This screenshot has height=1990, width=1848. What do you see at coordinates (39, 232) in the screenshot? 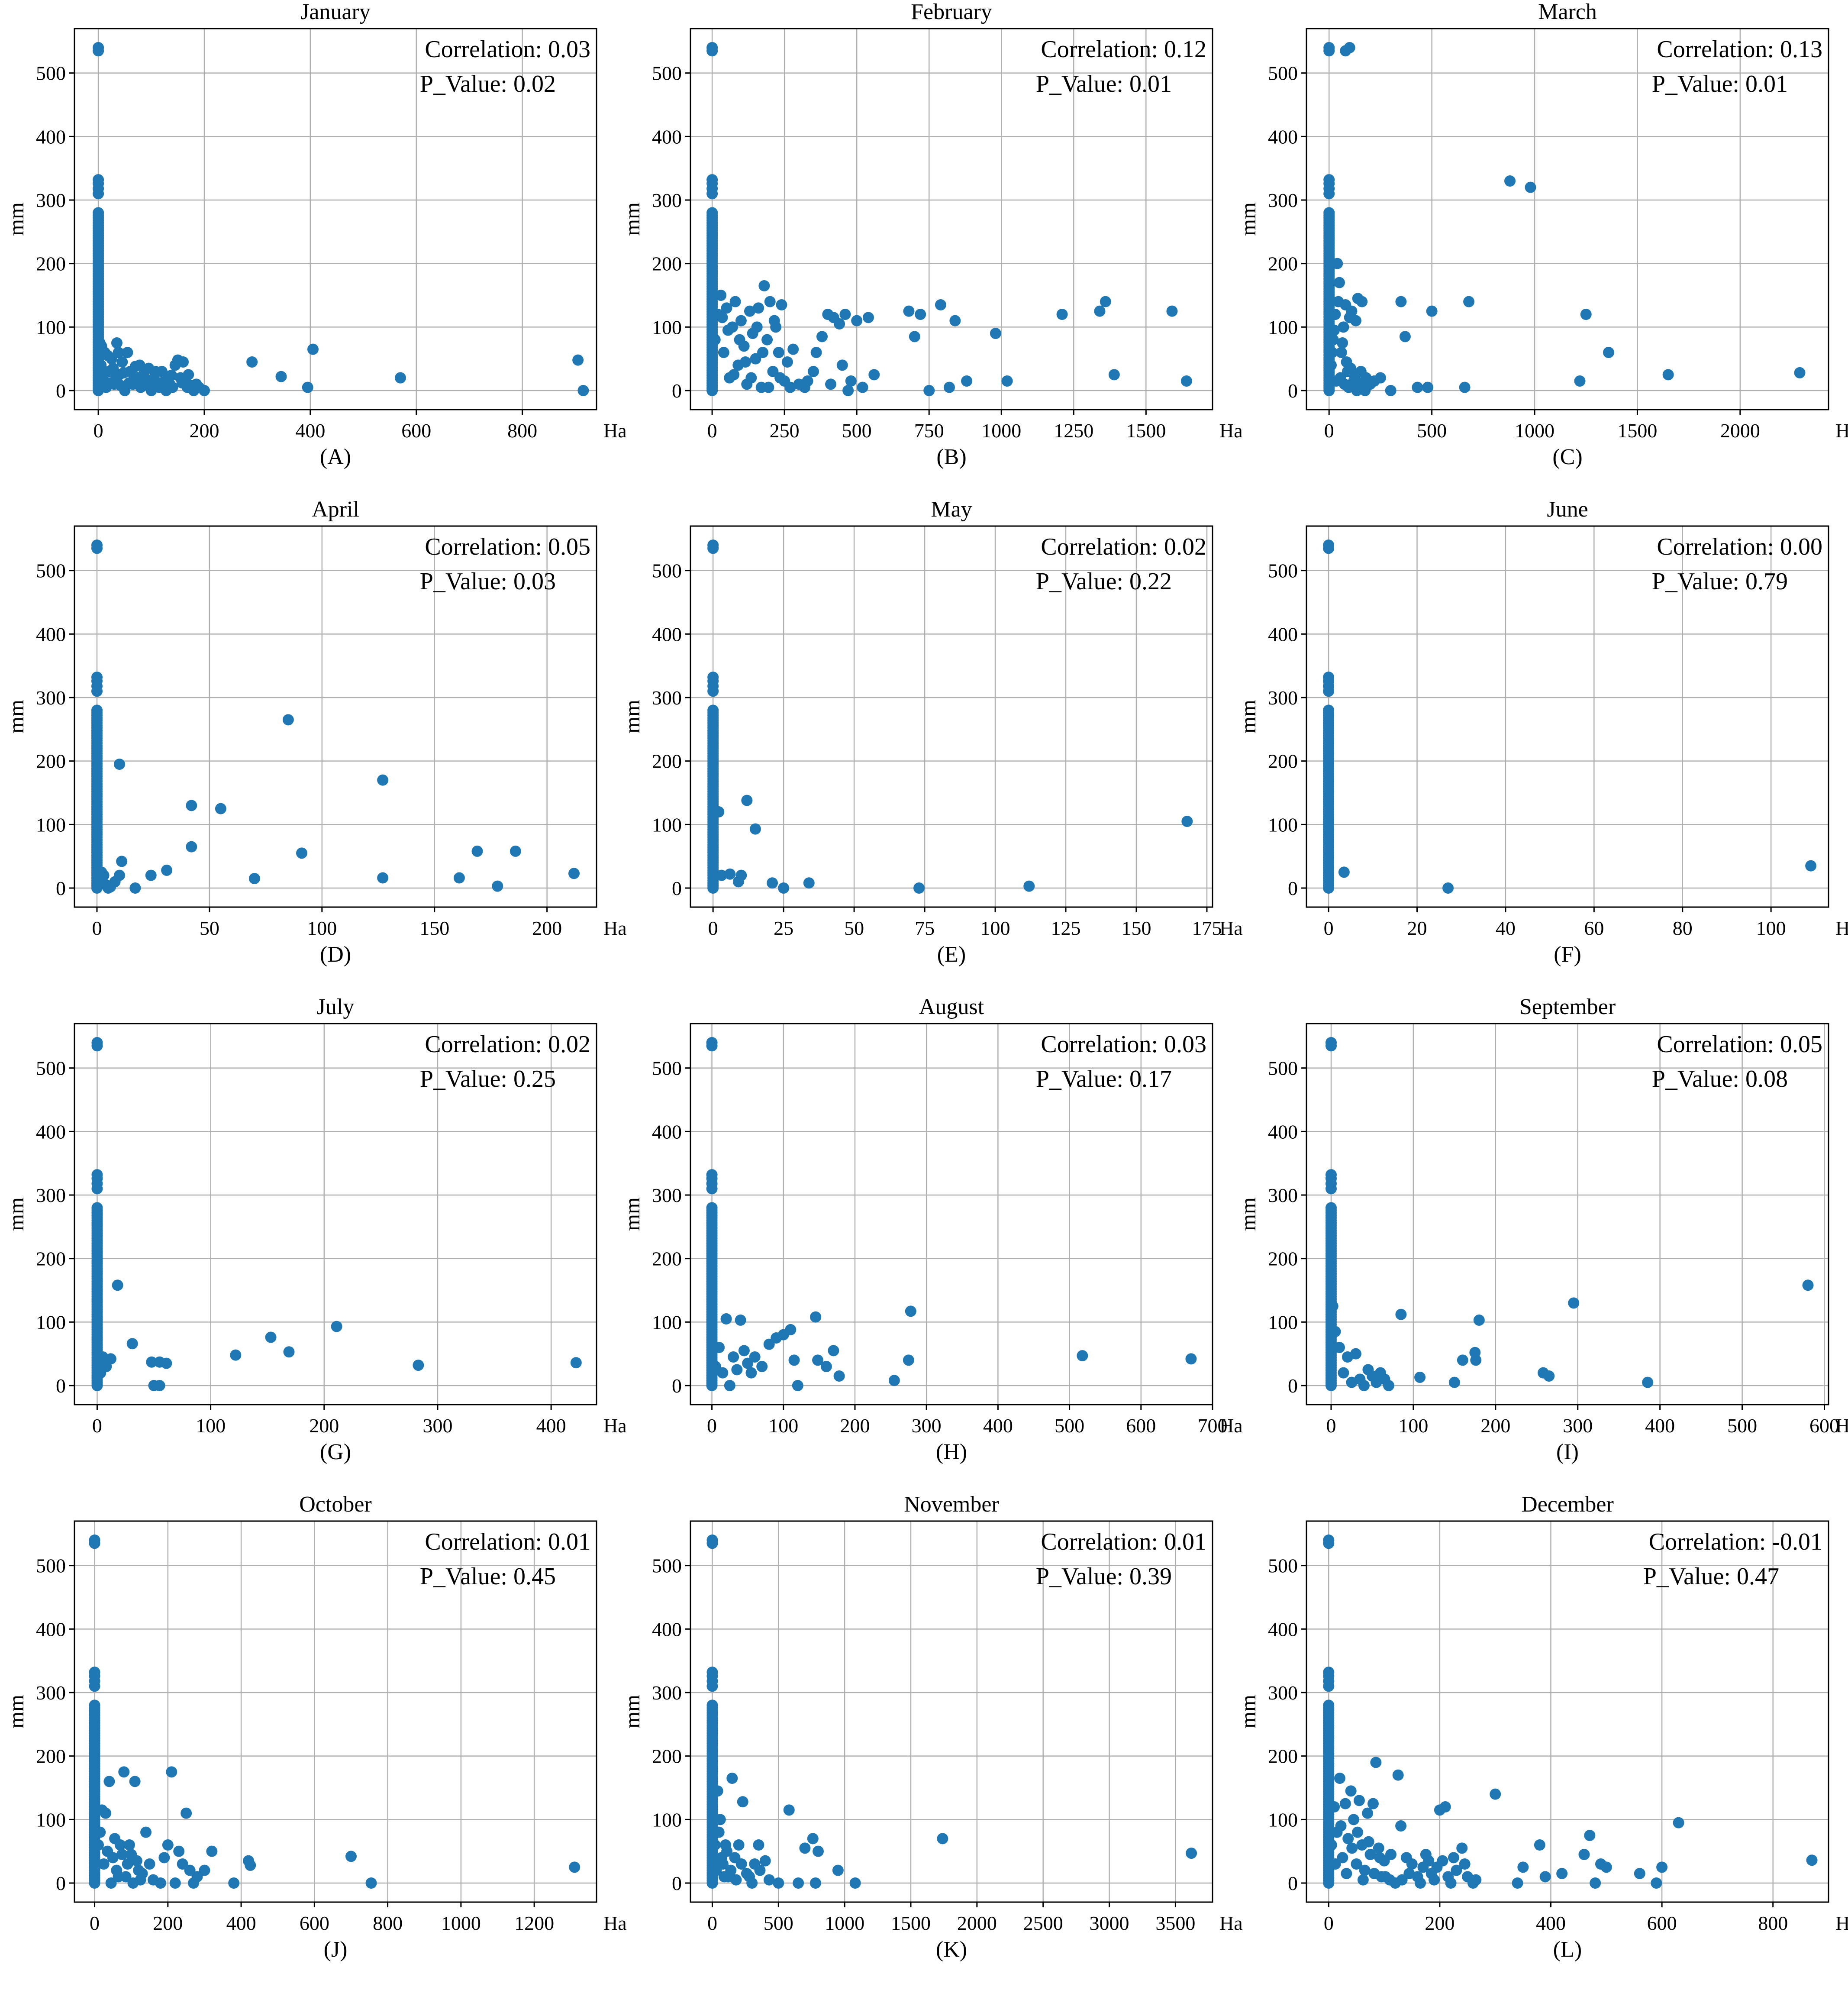
I see `y-axis: 0 100 200 300 400 500 mm` at bounding box center [39, 232].